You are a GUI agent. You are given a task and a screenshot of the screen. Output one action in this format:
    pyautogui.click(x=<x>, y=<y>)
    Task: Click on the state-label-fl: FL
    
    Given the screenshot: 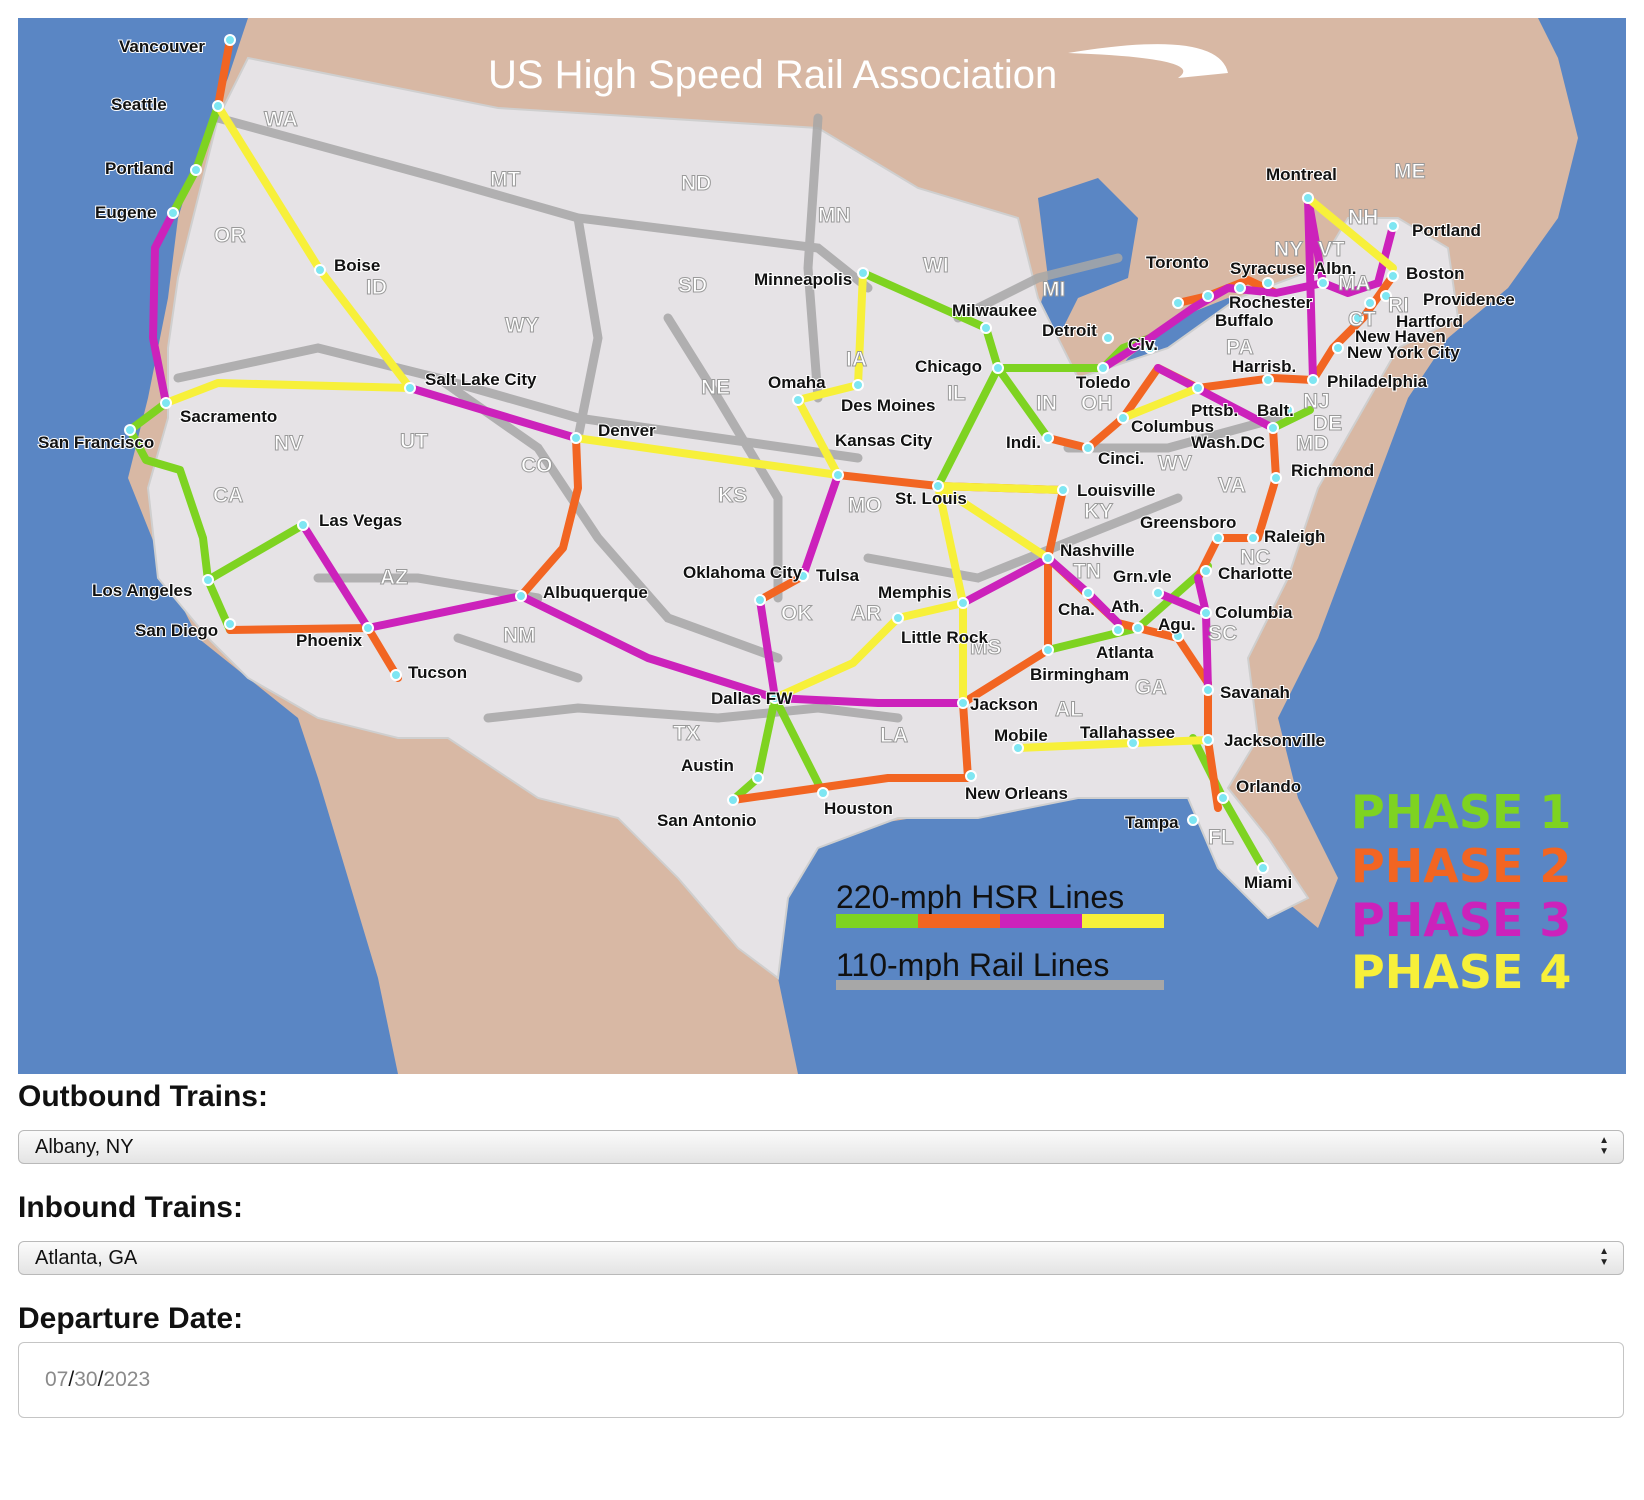 What is the action you would take?
    pyautogui.click(x=1221, y=837)
    